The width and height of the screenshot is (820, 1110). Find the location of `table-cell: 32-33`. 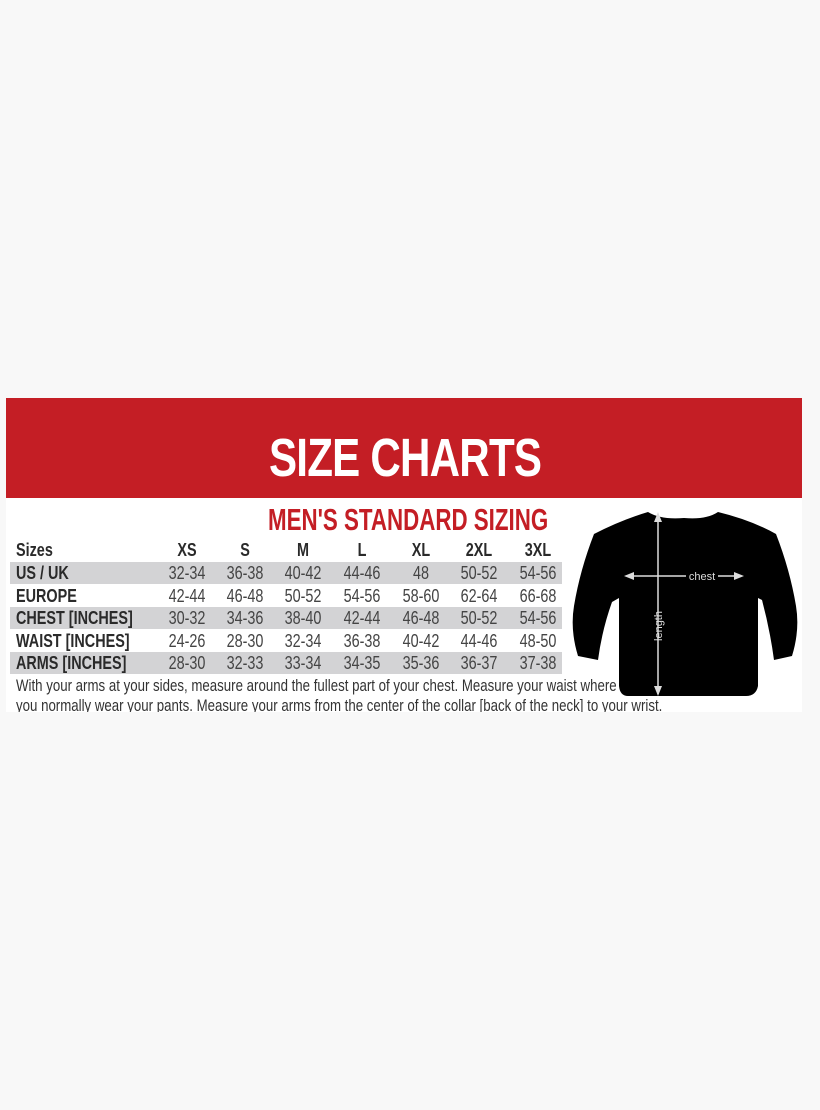

table-cell: 32-33 is located at coordinates (245, 663).